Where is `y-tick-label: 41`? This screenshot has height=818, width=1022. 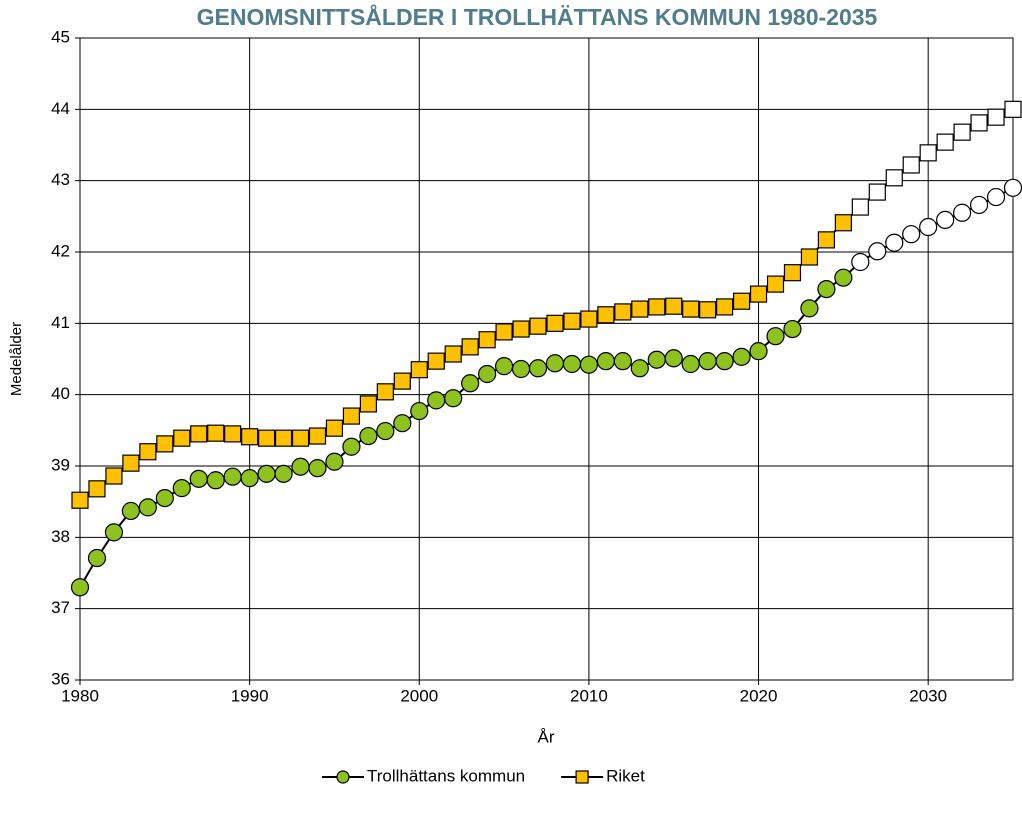
y-tick-label: 41 is located at coordinates (60, 322).